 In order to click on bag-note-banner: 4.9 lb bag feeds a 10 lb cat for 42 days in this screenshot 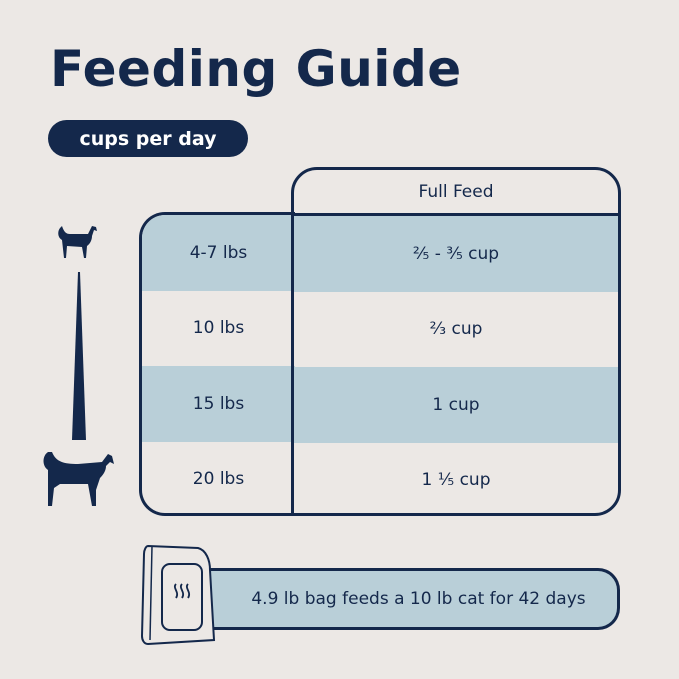, I will do `click(410, 599)`.